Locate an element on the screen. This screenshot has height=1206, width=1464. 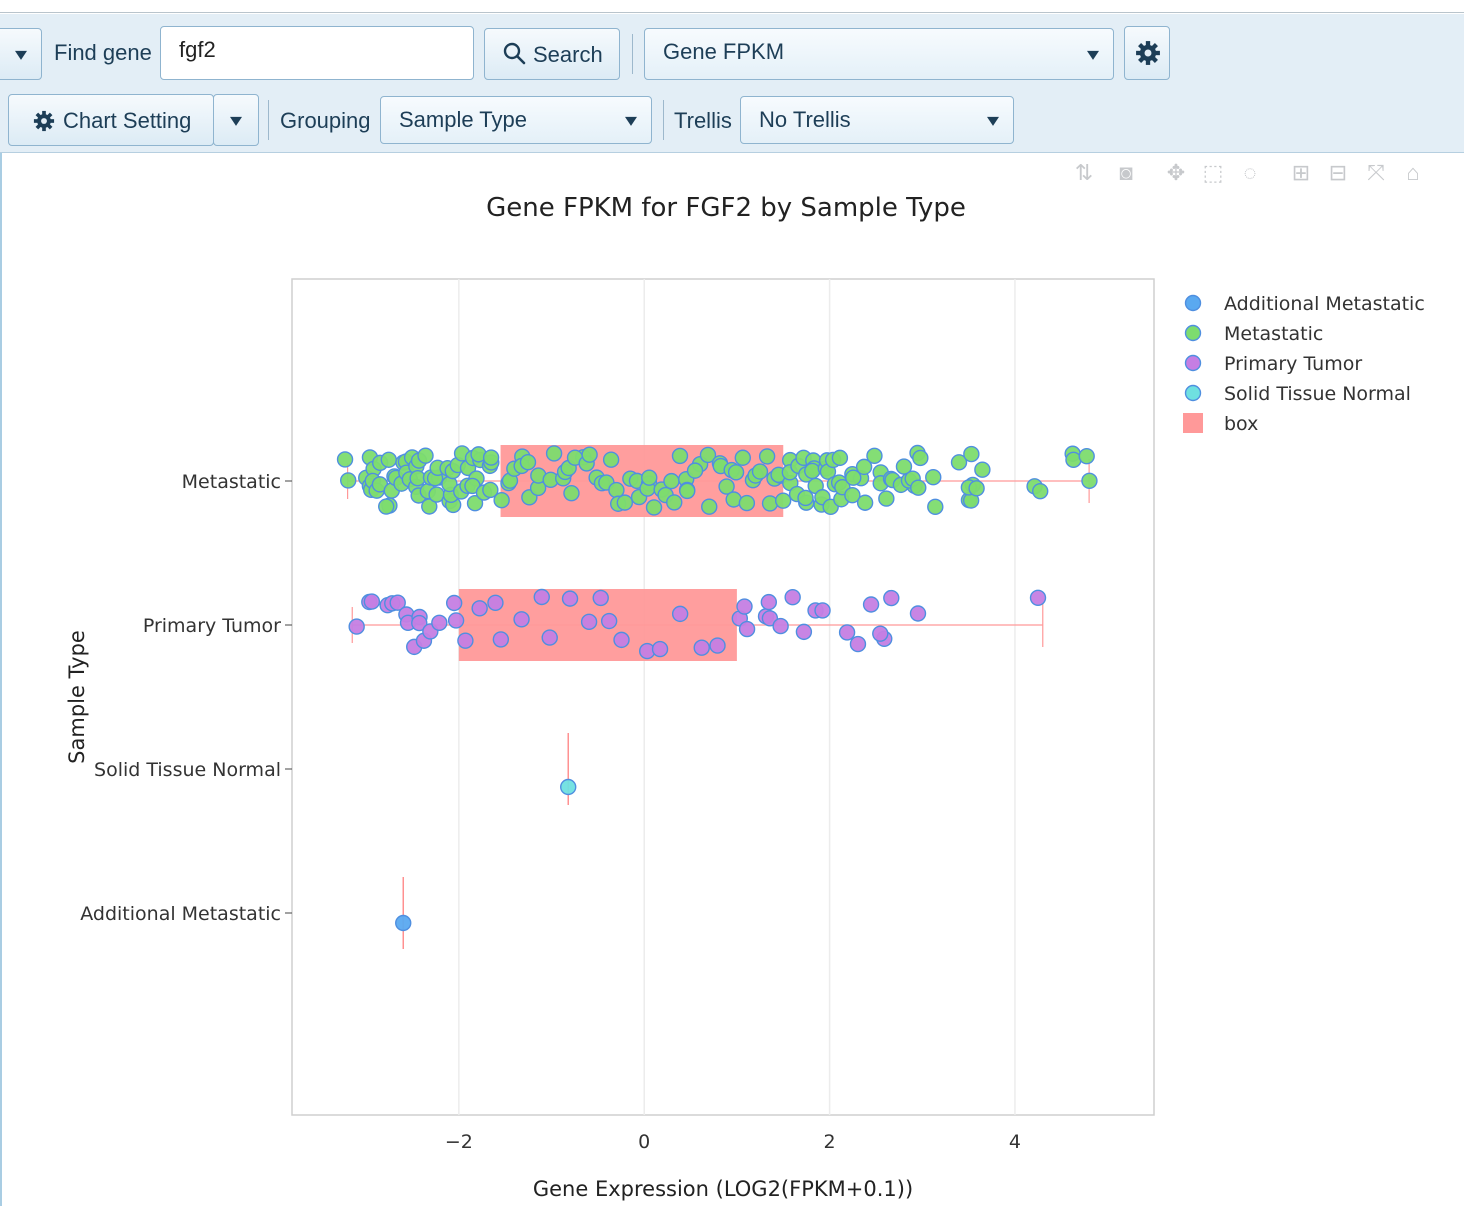
legend-label: Additional Metastatic is located at coordinates (1324, 304).